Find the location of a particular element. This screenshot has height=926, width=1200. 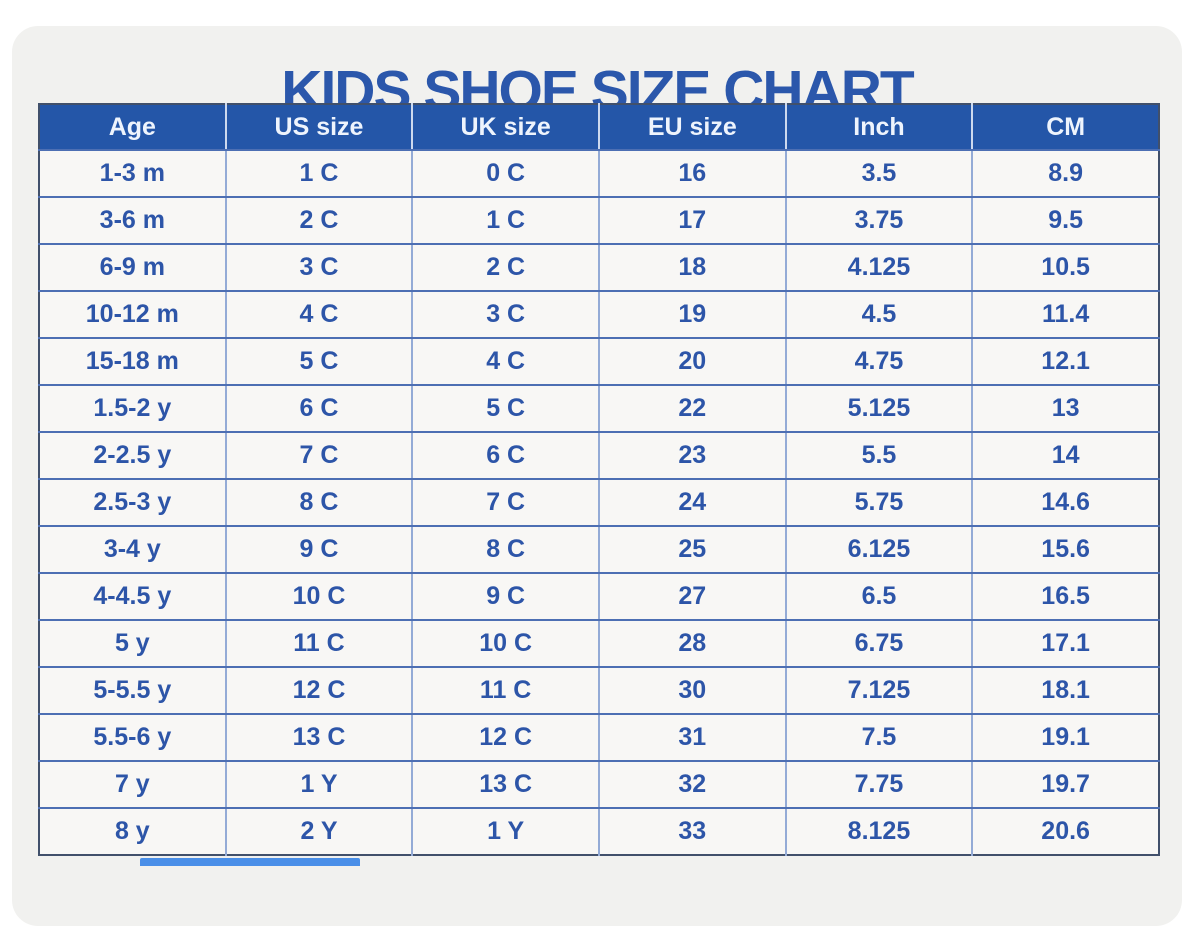

table-cell: 5.75 is located at coordinates (879, 503).